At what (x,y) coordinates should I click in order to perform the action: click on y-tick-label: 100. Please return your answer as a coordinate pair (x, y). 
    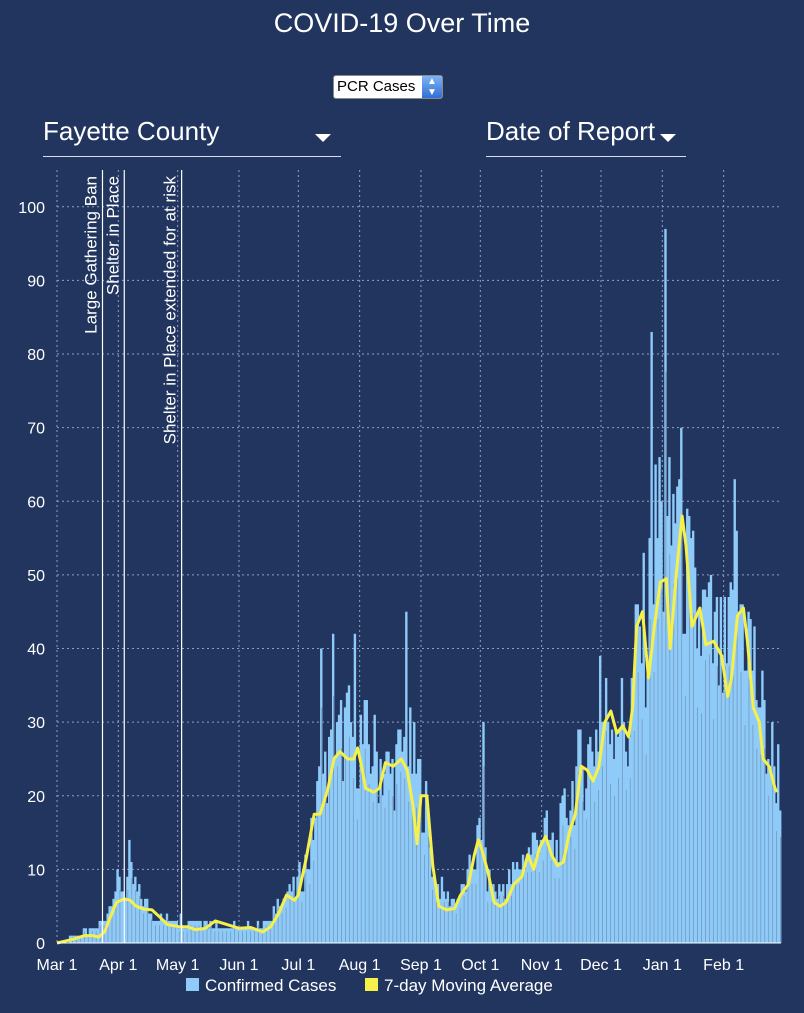
    Looking at the image, I should click on (31, 208).